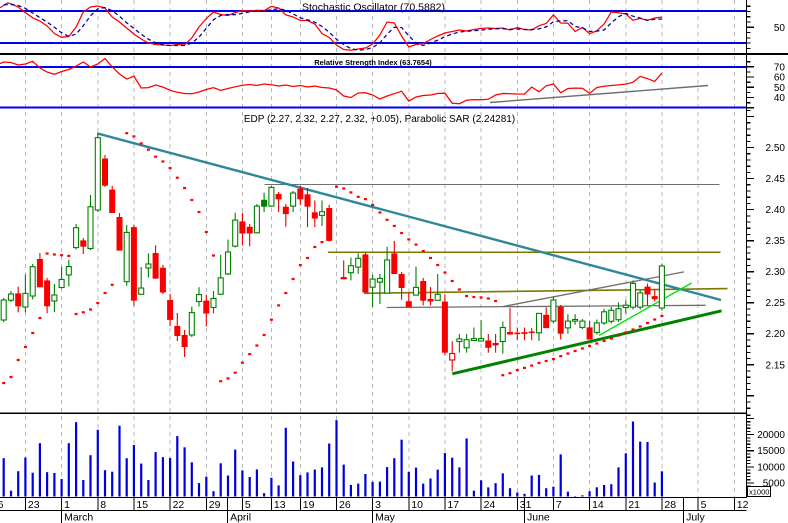 This screenshot has height=523, width=788. I want to click on svg-text: 10000, so click(771, 467).